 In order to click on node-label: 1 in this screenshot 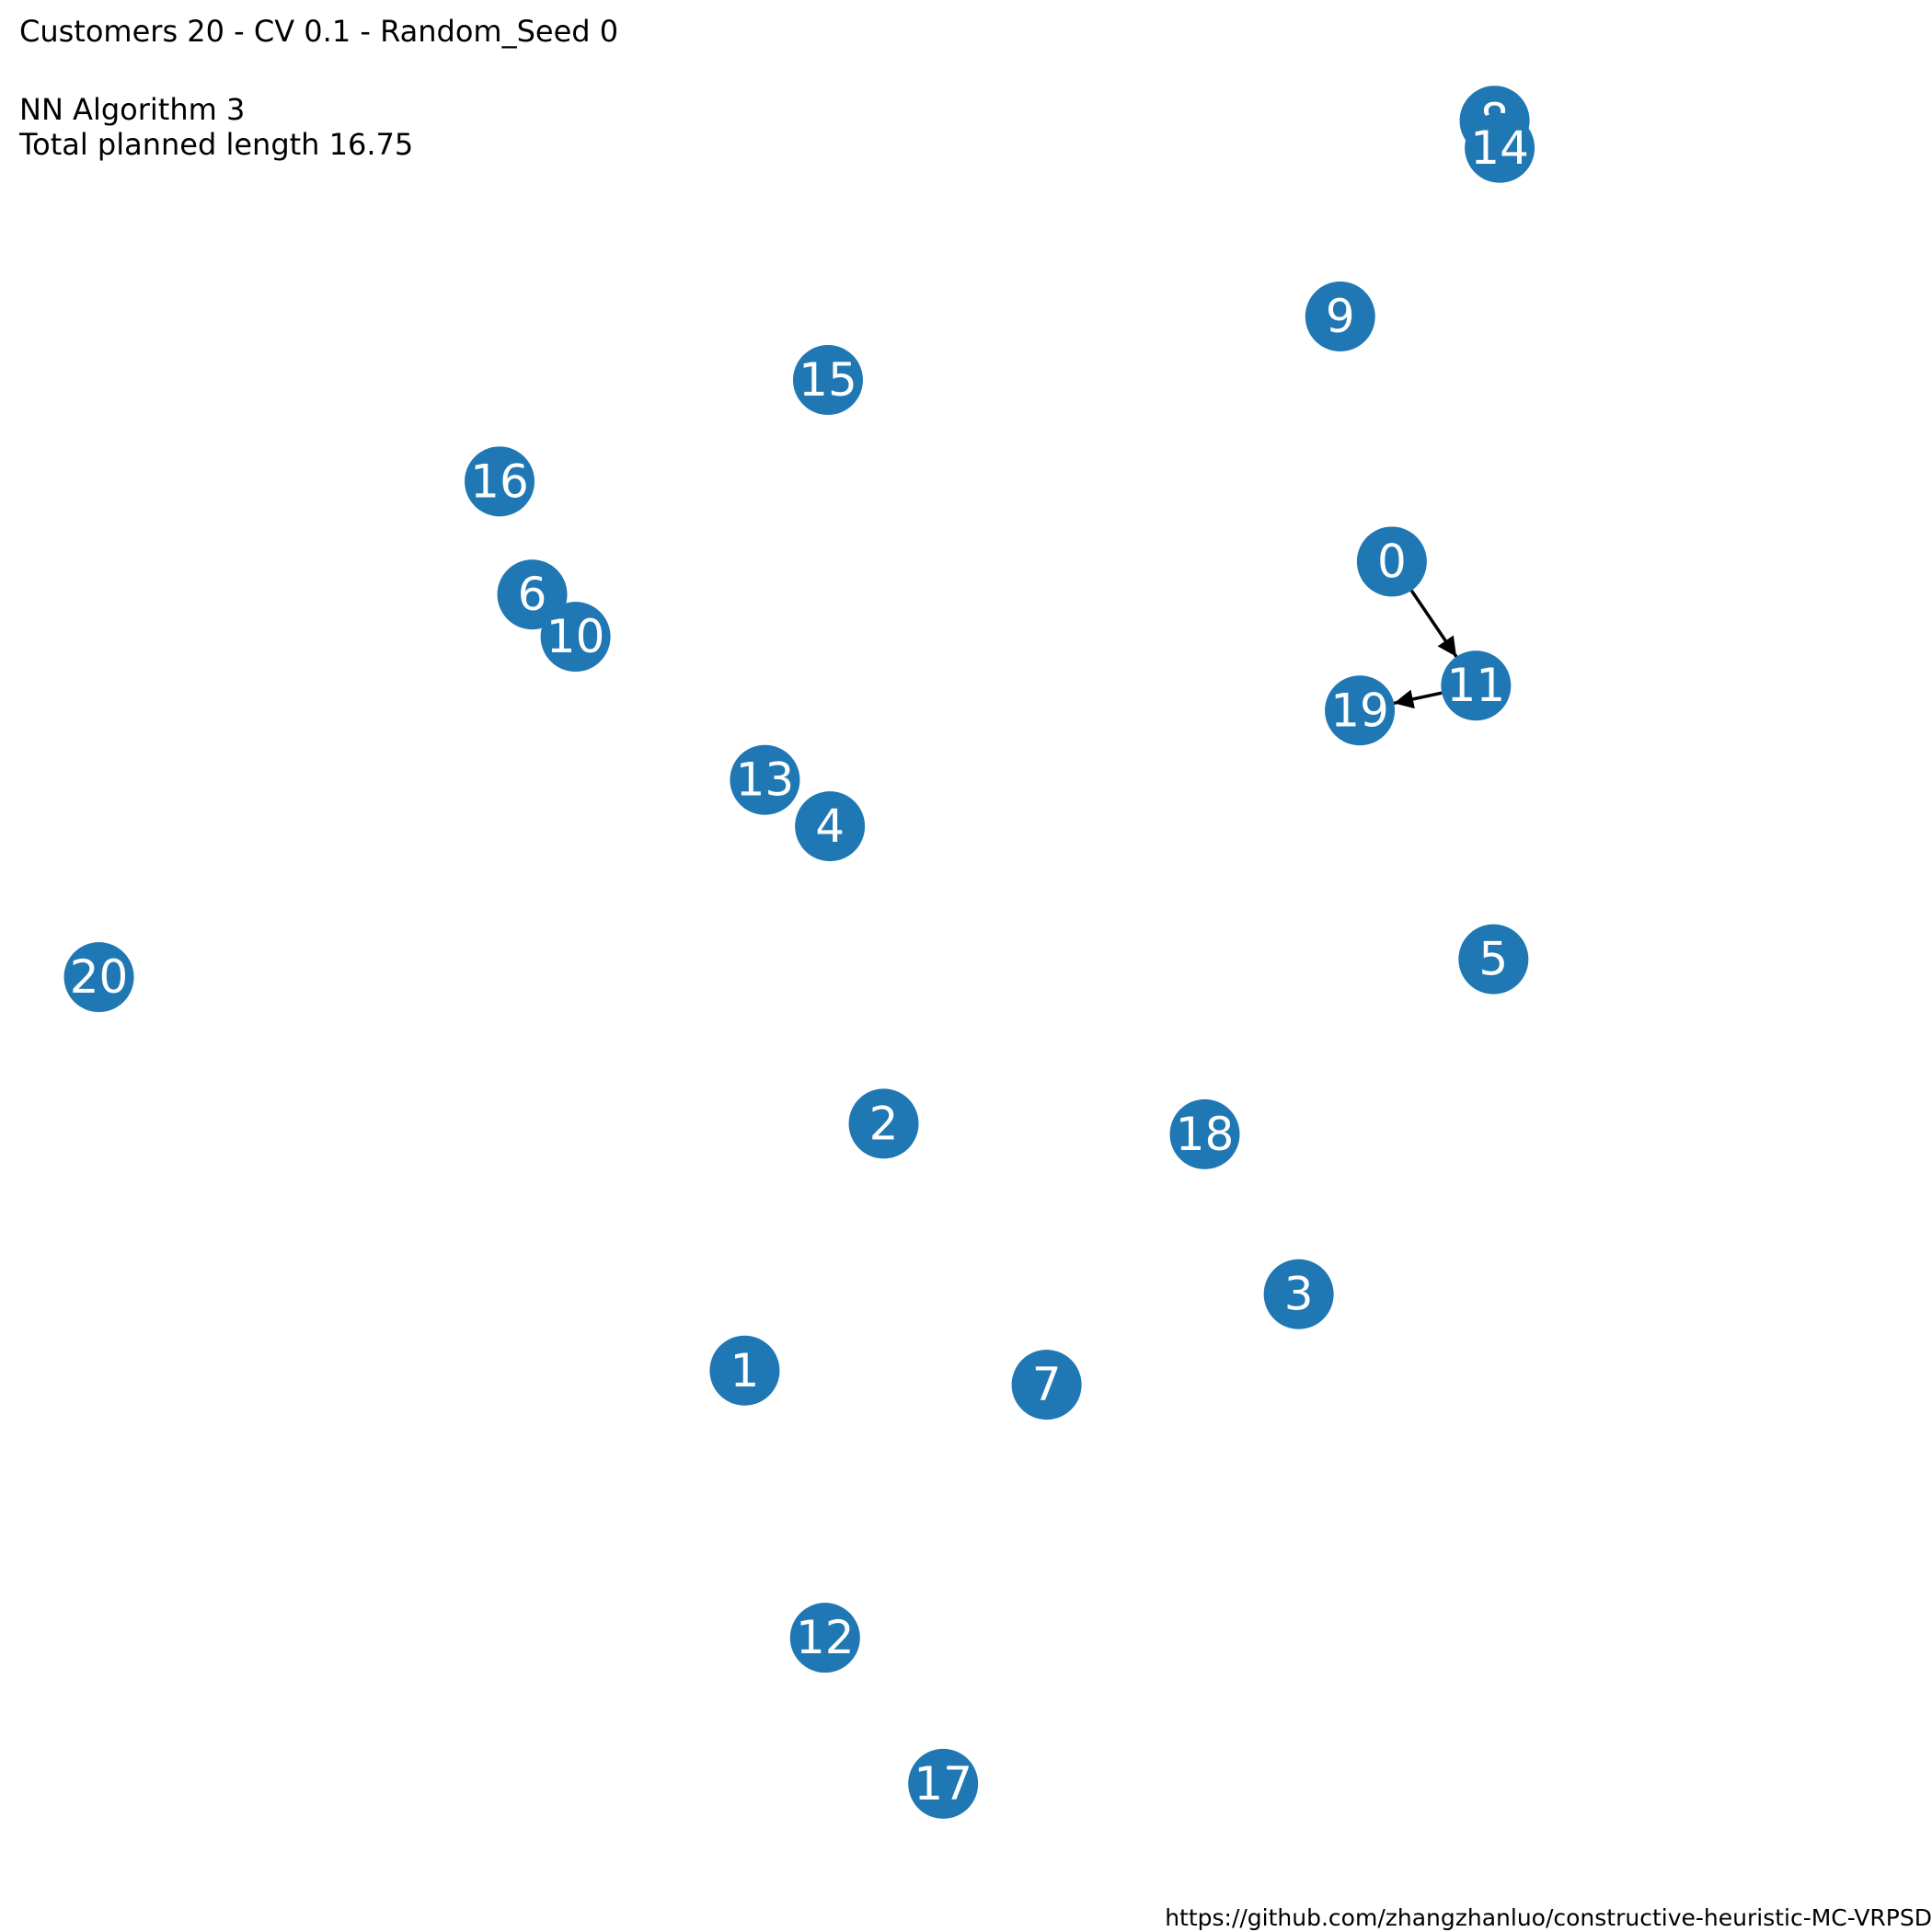, I will do `click(744, 1370)`.